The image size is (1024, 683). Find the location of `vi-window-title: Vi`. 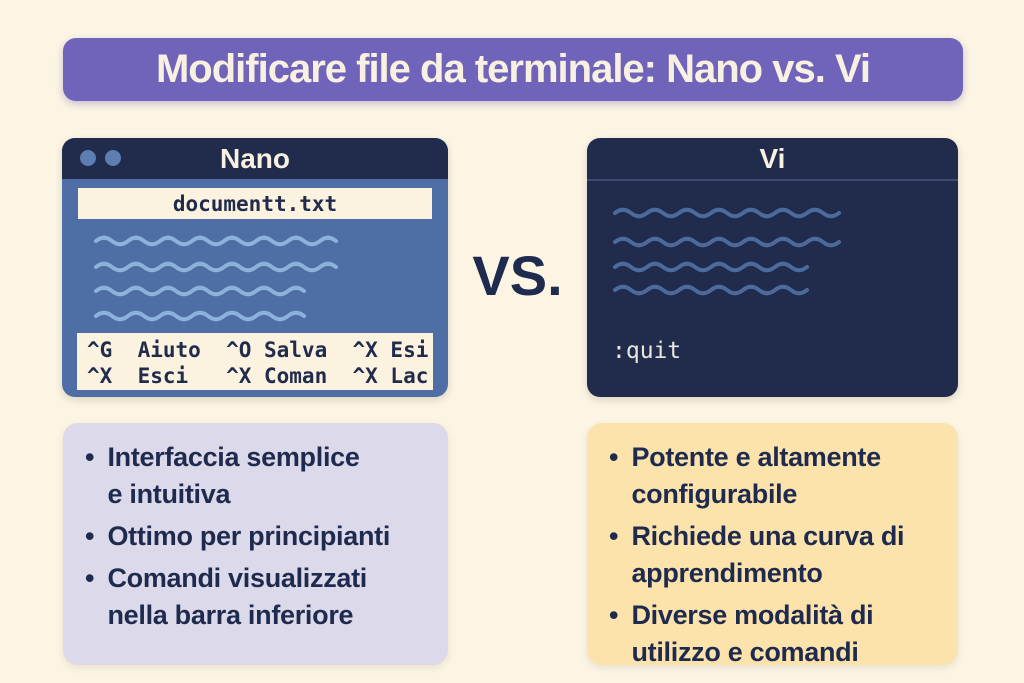

vi-window-title: Vi is located at coordinates (772, 158).